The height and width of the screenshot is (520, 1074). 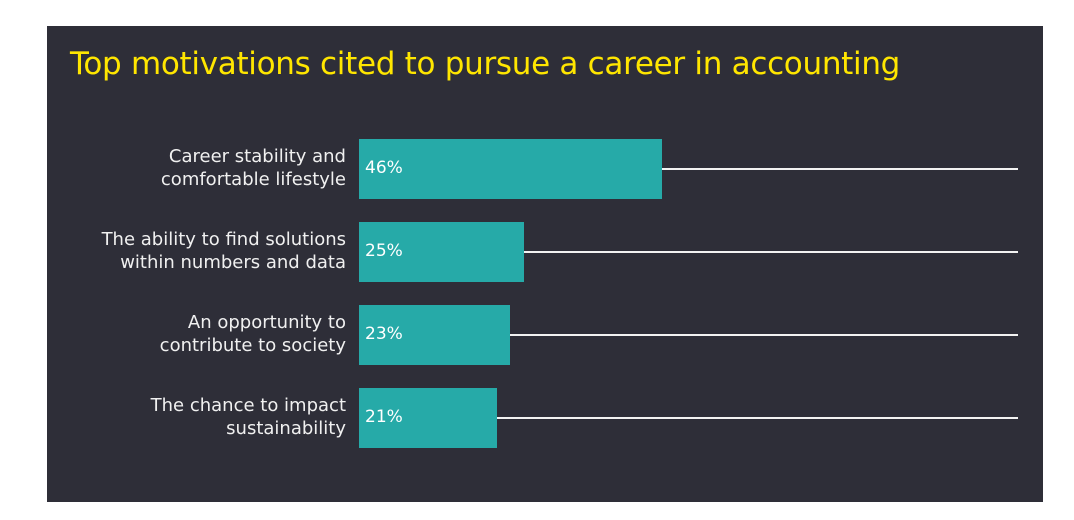 I want to click on bar-row: The chance to impact sustainability 21%, so click(x=545, y=418).